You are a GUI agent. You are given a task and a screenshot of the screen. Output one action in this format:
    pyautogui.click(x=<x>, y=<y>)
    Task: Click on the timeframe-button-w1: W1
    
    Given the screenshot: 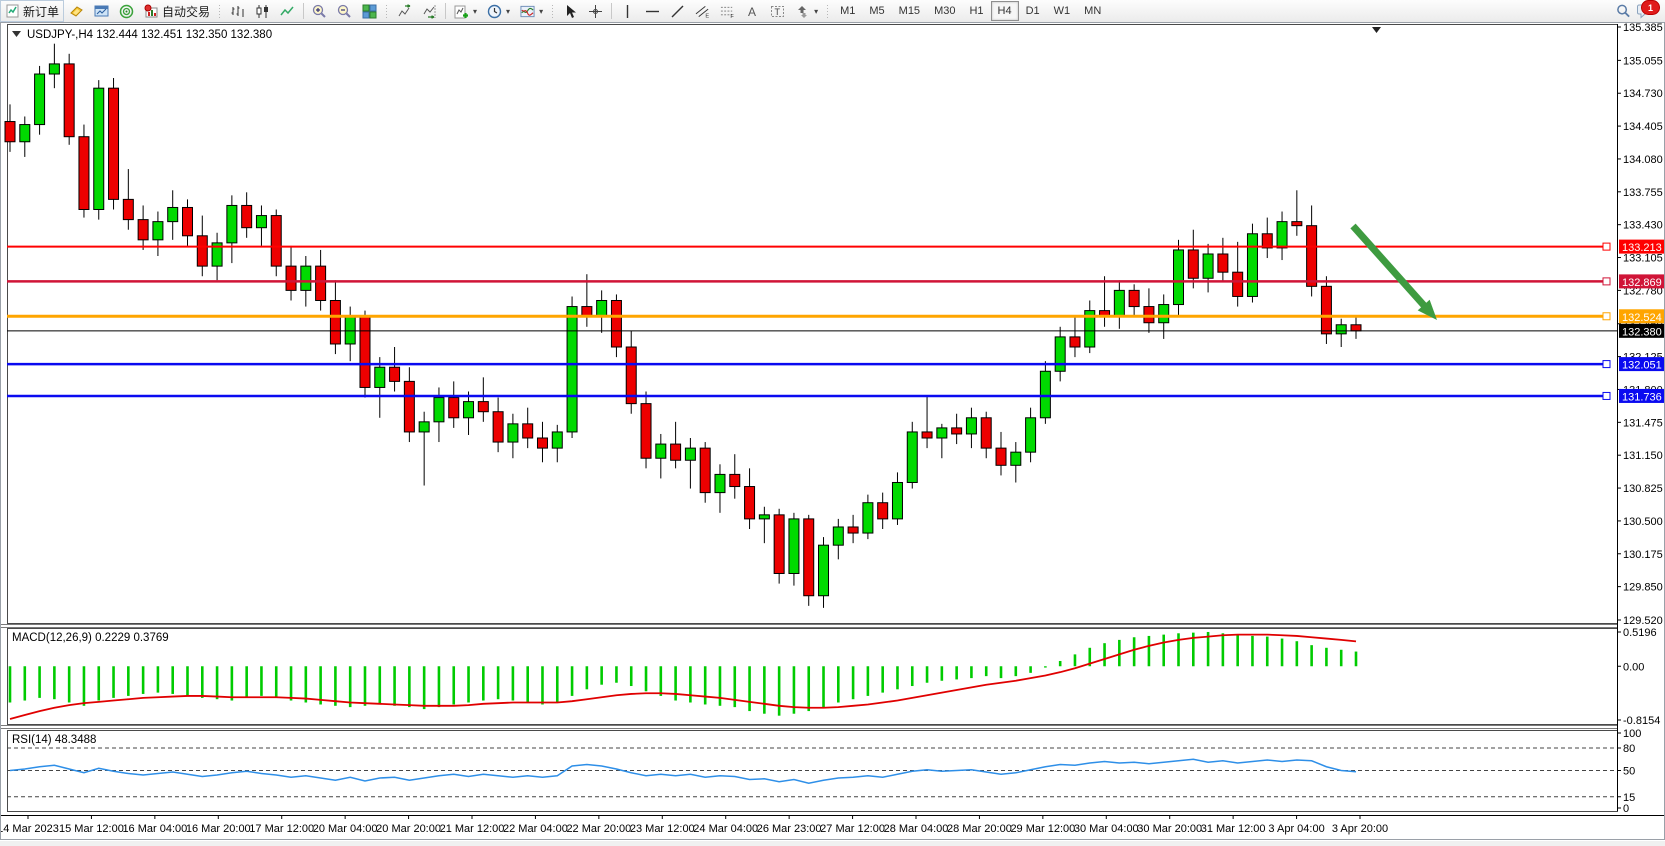 What is the action you would take?
    pyautogui.click(x=1062, y=11)
    